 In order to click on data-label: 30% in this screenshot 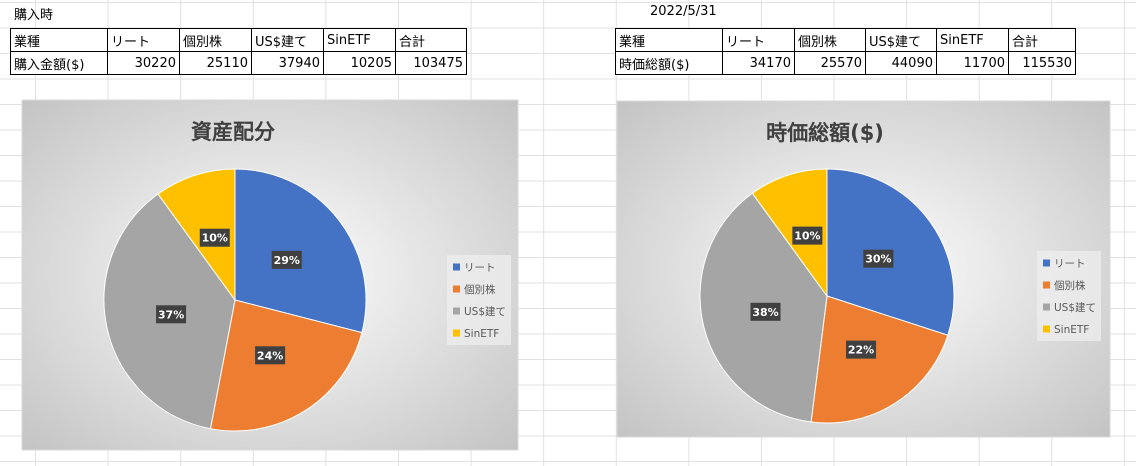, I will do `click(878, 259)`.